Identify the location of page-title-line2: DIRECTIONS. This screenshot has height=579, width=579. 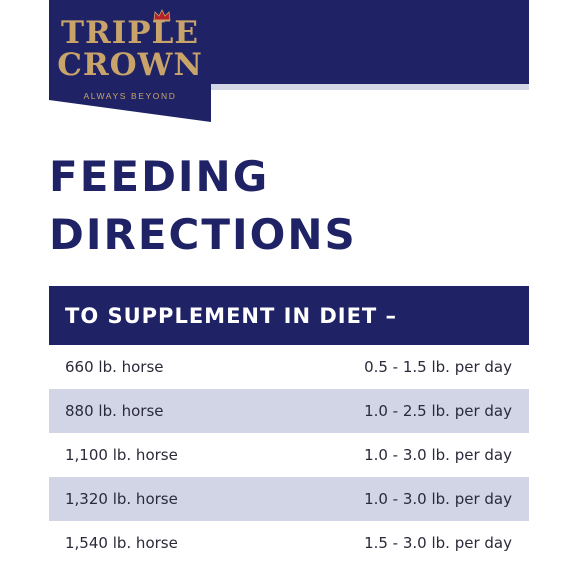
(203, 234).